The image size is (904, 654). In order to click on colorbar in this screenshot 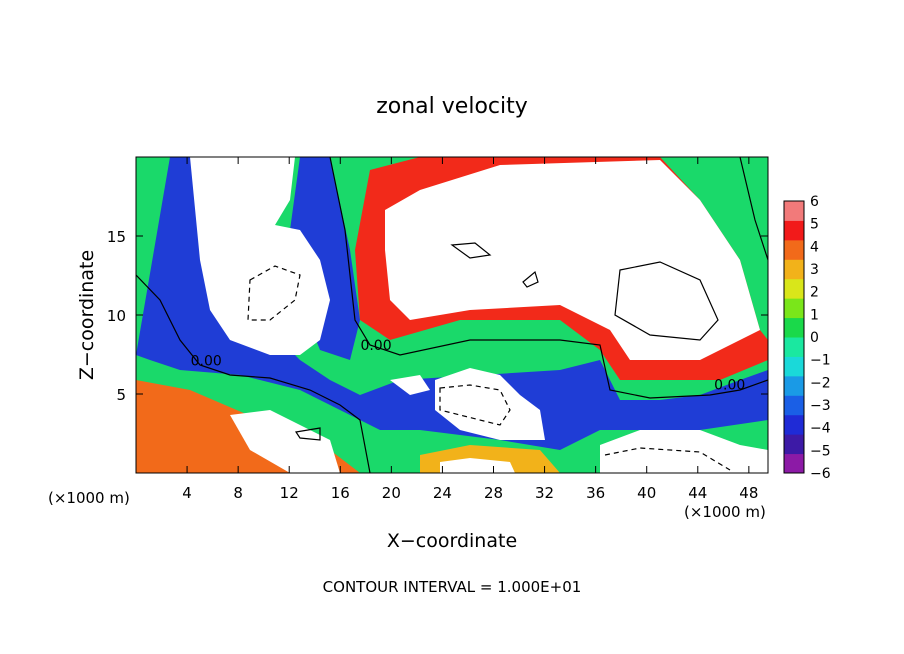, I will do `click(794, 337)`.